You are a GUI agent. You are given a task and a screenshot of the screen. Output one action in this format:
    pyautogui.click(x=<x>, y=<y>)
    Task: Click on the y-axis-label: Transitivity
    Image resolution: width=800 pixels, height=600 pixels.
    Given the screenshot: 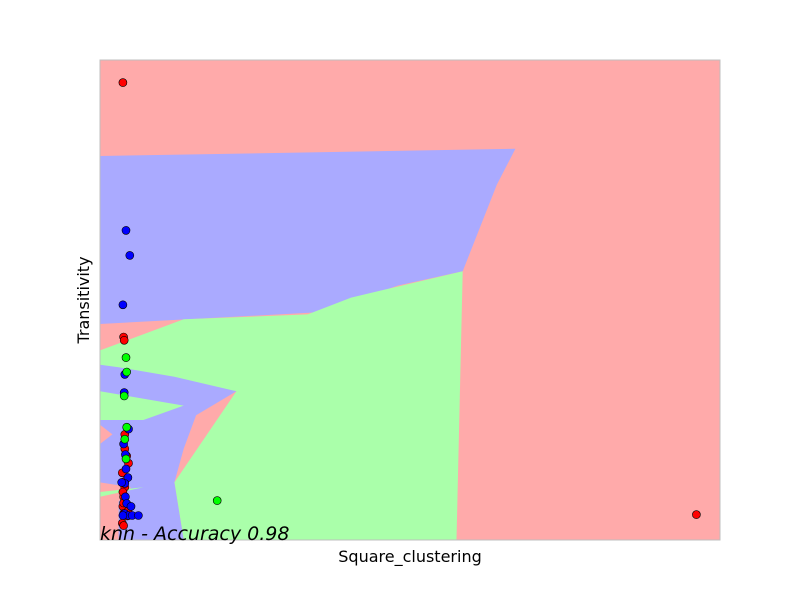 What is the action you would take?
    pyautogui.click(x=83, y=300)
    